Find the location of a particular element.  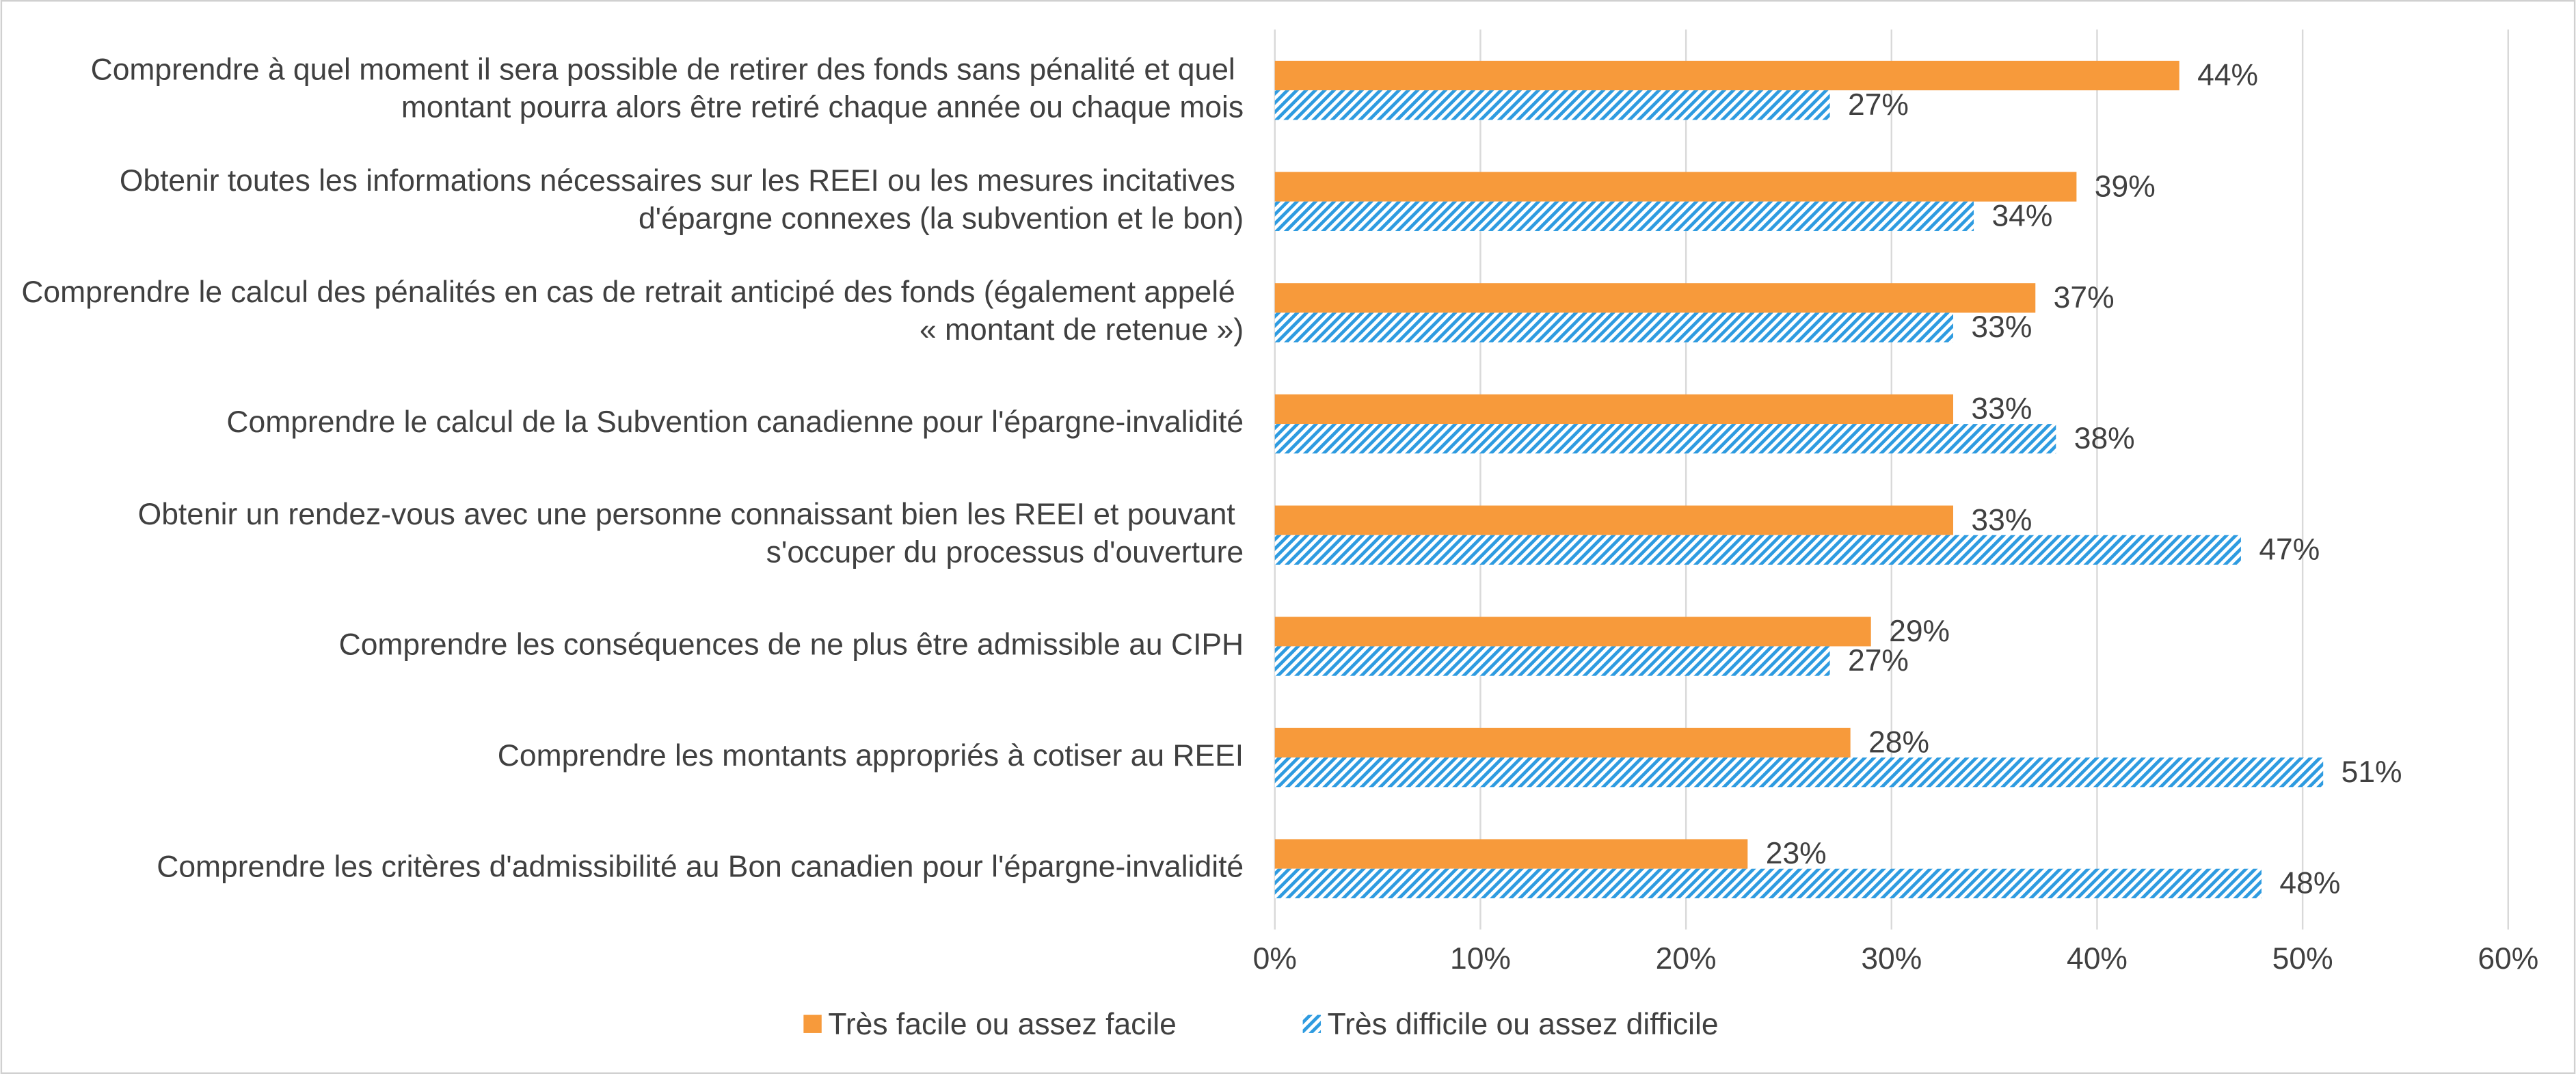

legend-label: Très difficile ou assez difficile is located at coordinates (1523, 1024).